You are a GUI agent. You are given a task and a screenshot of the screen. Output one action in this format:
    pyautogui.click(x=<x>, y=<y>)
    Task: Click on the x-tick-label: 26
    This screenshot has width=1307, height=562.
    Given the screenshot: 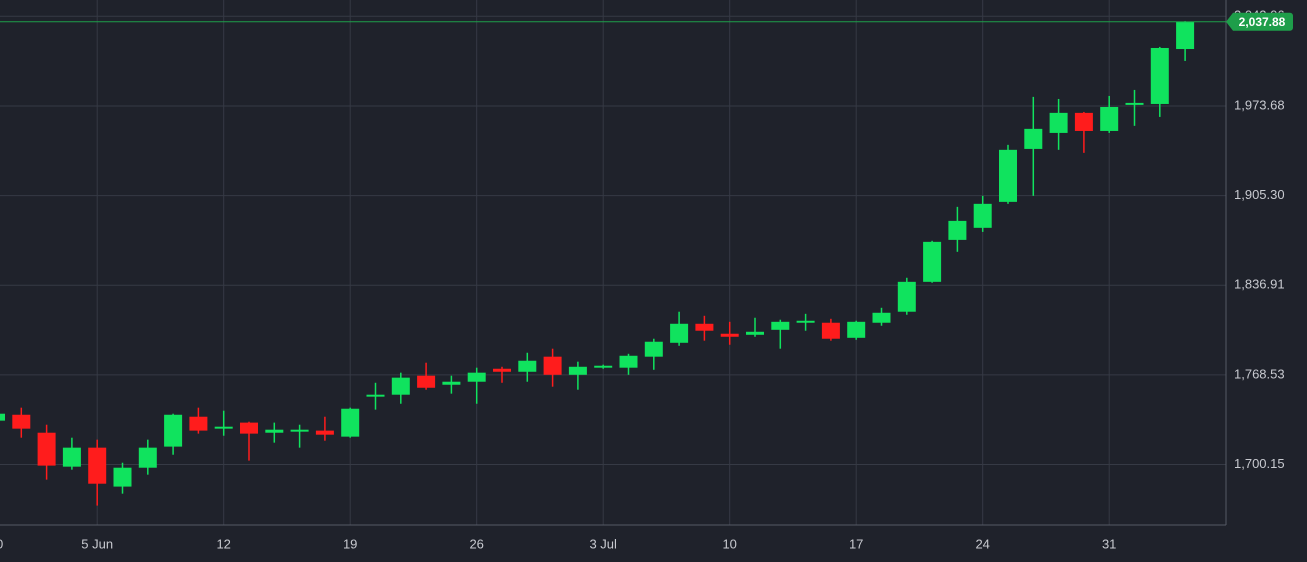 What is the action you would take?
    pyautogui.click(x=476, y=543)
    